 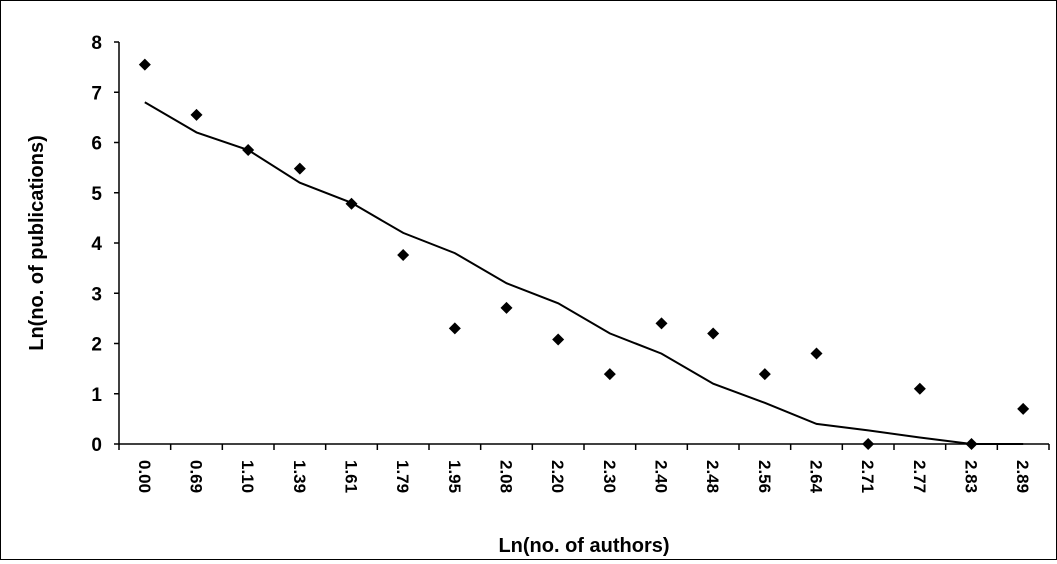 I want to click on x-tick-label: 1.61, so click(x=351, y=476).